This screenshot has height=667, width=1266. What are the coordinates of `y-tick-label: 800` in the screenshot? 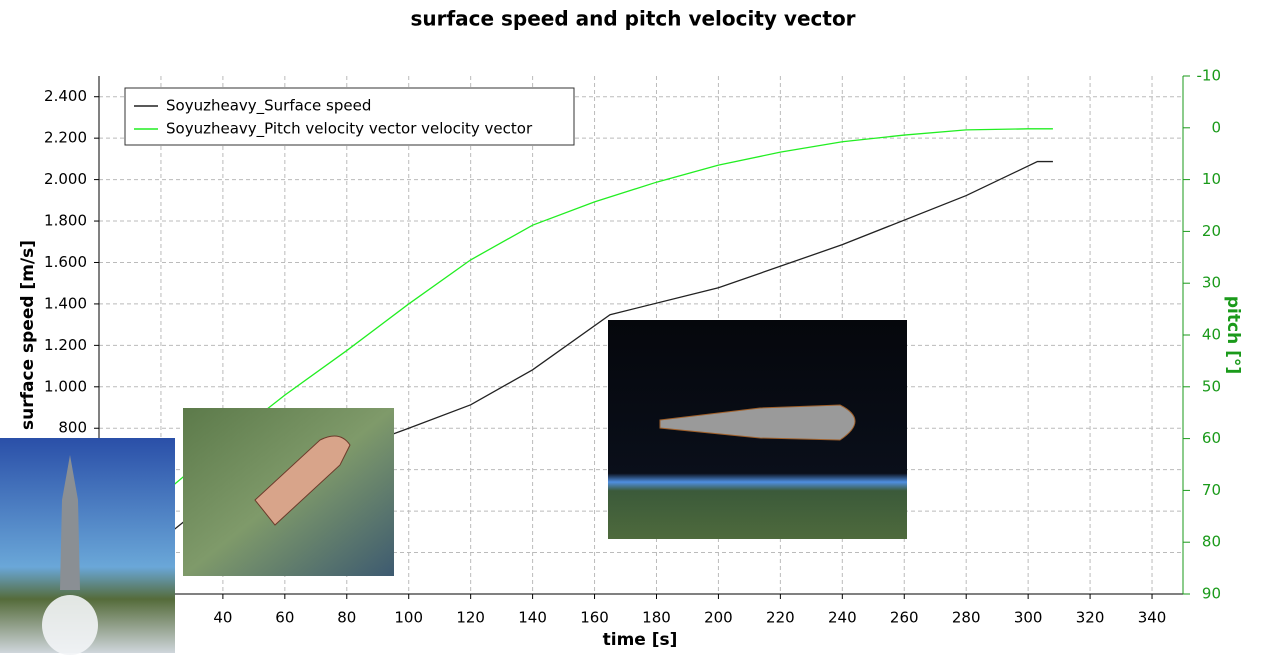 It's located at (72, 428).